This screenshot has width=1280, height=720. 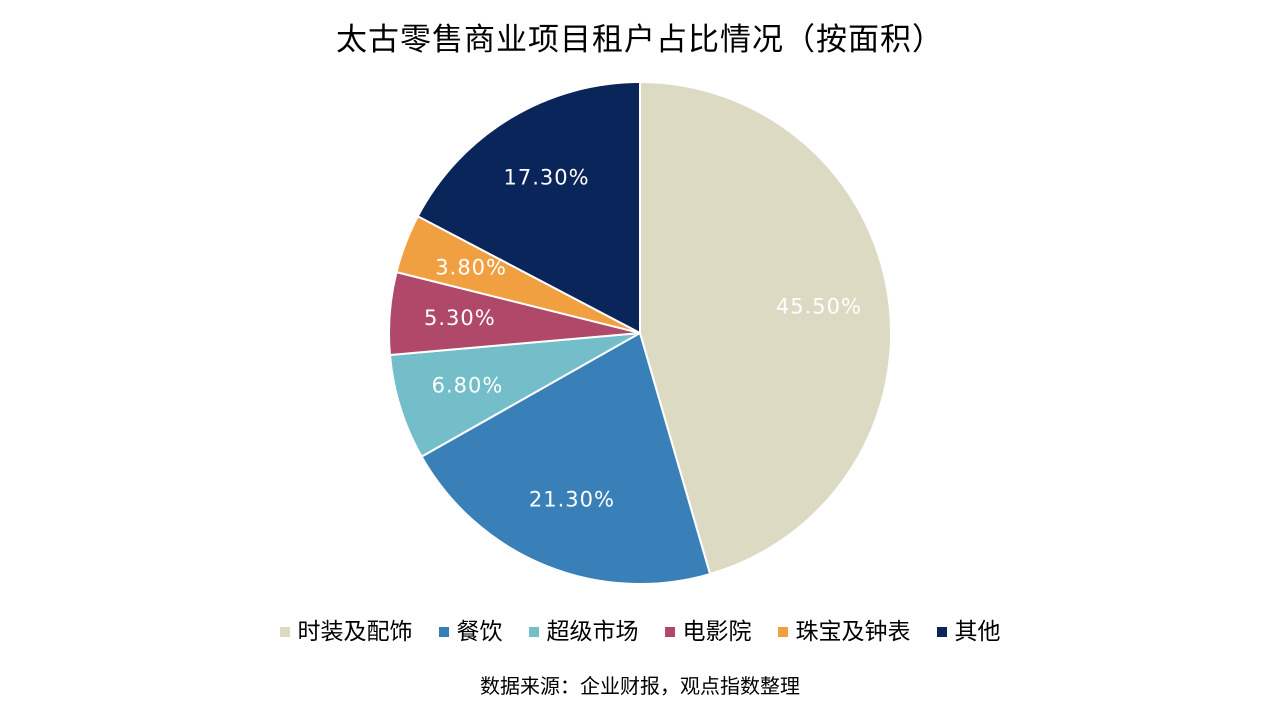 What do you see at coordinates (572, 499) in the screenshot?
I see `pie-data-label: 21.30%` at bounding box center [572, 499].